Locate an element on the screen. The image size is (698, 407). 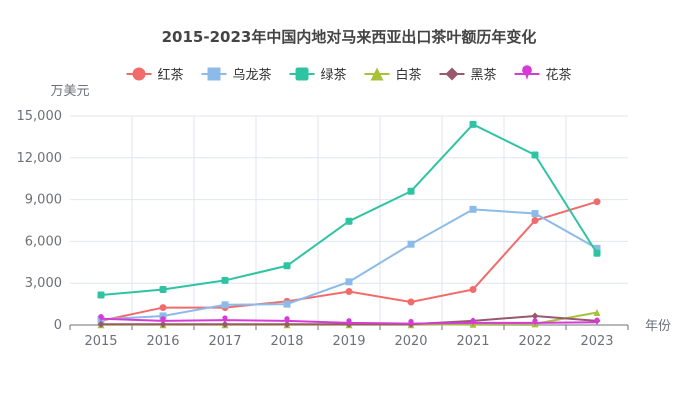
y-tick-label: 15,000 is located at coordinates (40, 116).